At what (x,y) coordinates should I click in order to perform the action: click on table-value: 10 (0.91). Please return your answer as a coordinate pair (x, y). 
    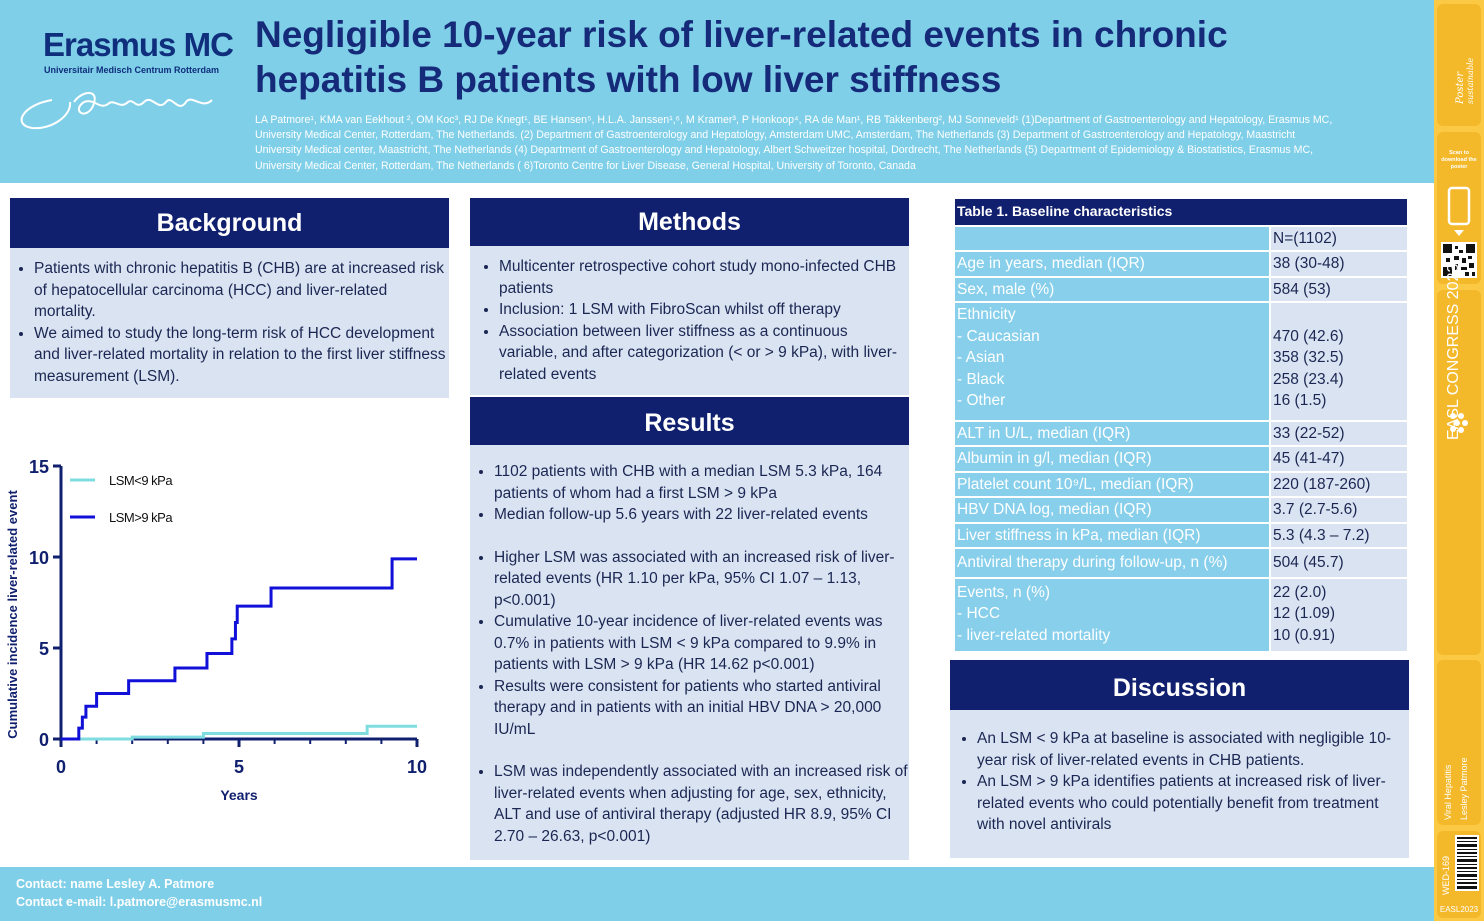
    Looking at the image, I should click on (1304, 635).